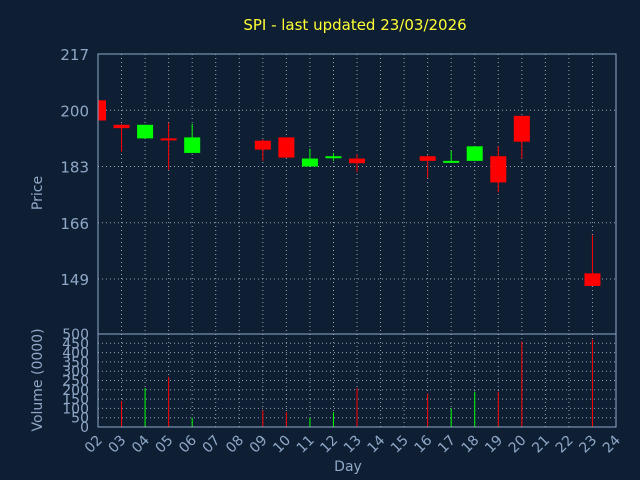  What do you see at coordinates (75, 382) in the screenshot?
I see `volume-tick-label: 250` at bounding box center [75, 382].